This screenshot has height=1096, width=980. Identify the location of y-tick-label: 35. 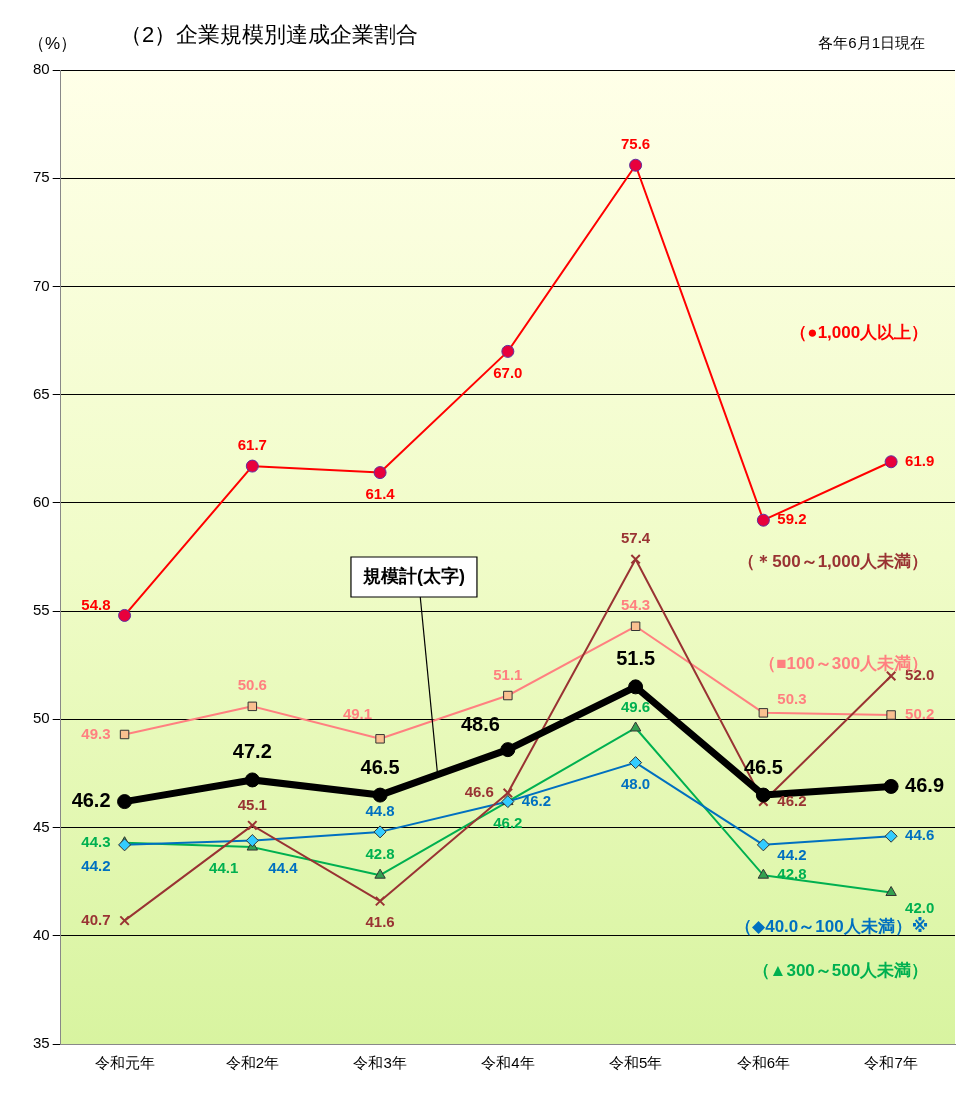
(41, 1043).